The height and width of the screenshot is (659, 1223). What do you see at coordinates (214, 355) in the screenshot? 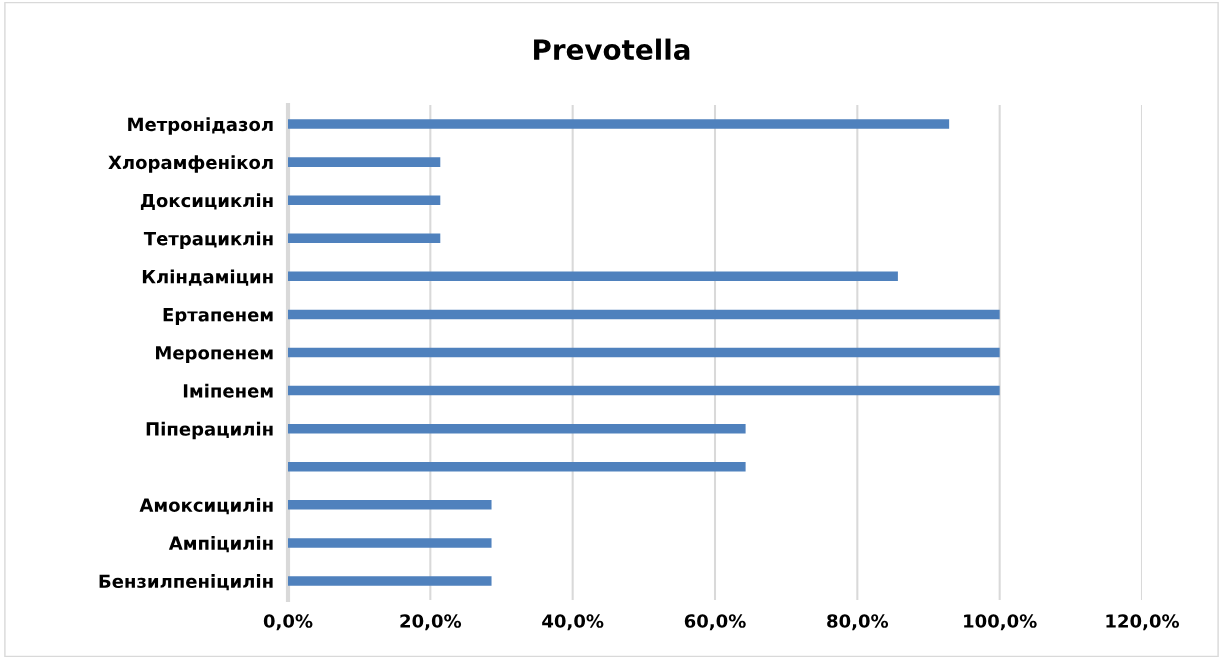
I see `y-tick-label: Меропенем` at bounding box center [214, 355].